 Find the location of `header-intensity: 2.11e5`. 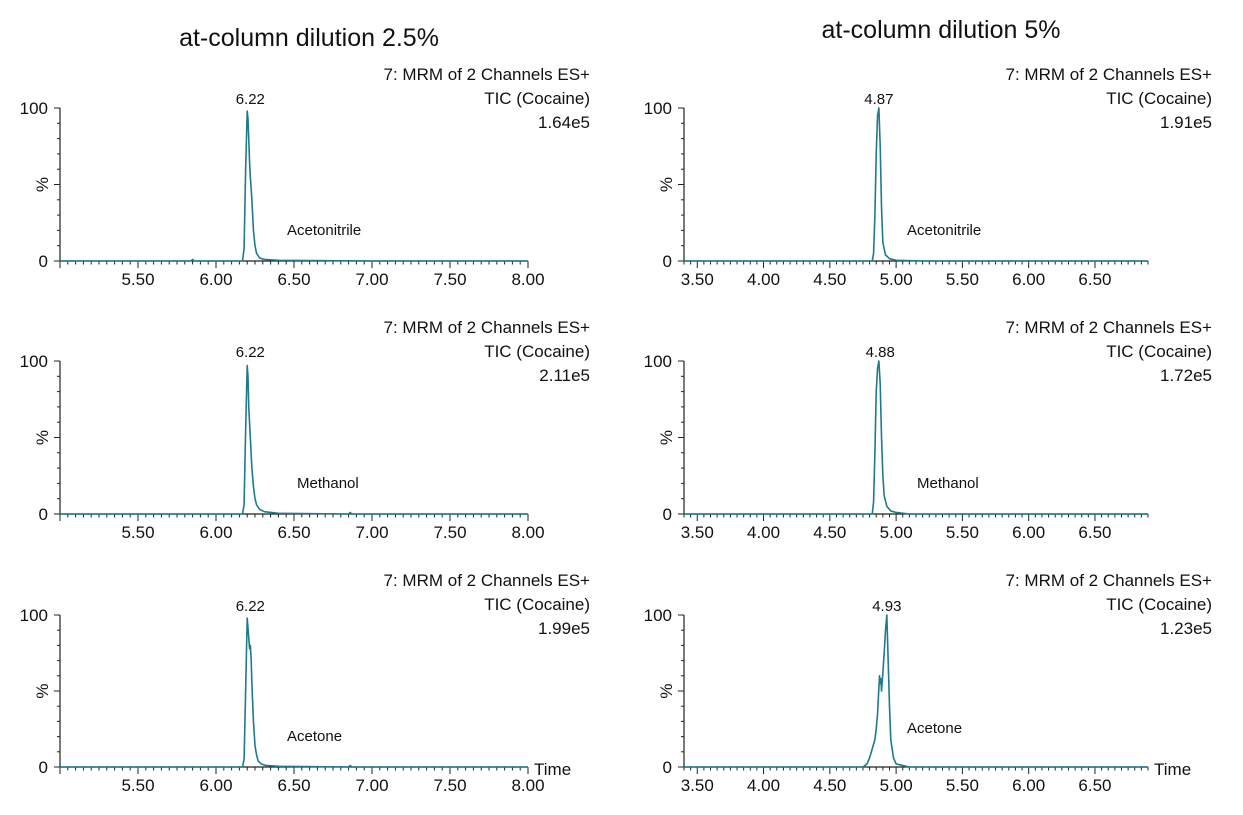

header-intensity: 2.11e5 is located at coordinates (564, 375).